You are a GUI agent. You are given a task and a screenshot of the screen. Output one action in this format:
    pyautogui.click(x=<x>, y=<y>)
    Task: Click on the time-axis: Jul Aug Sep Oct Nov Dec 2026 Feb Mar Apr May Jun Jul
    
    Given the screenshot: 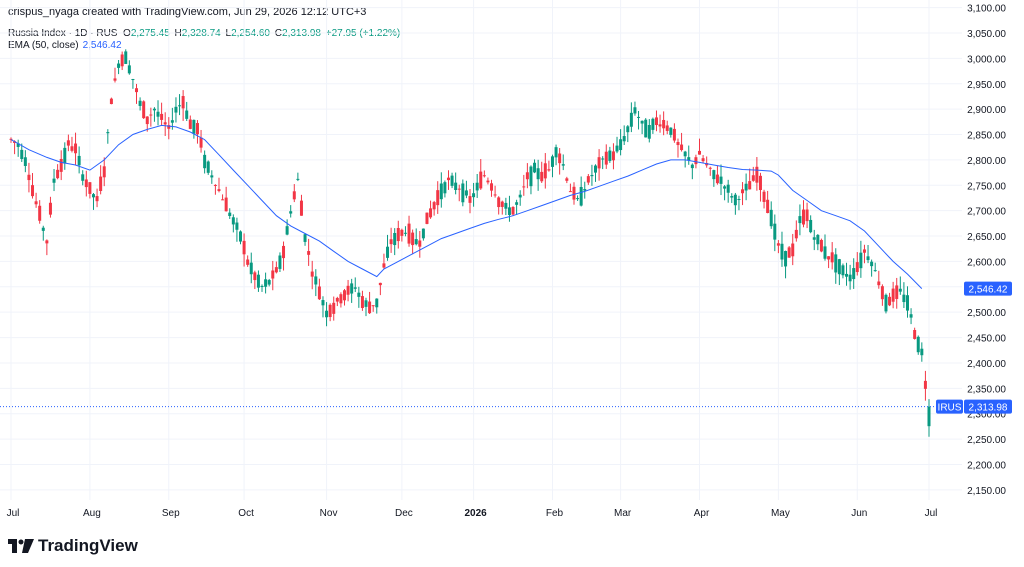 What is the action you would take?
    pyautogui.click(x=472, y=513)
    